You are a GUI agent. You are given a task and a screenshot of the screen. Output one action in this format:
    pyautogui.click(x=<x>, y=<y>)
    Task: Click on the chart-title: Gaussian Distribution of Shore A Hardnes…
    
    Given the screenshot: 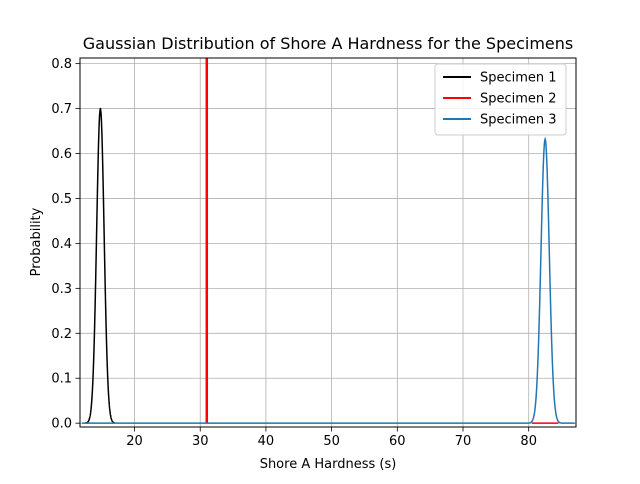 What is the action you would take?
    pyautogui.click(x=328, y=43)
    